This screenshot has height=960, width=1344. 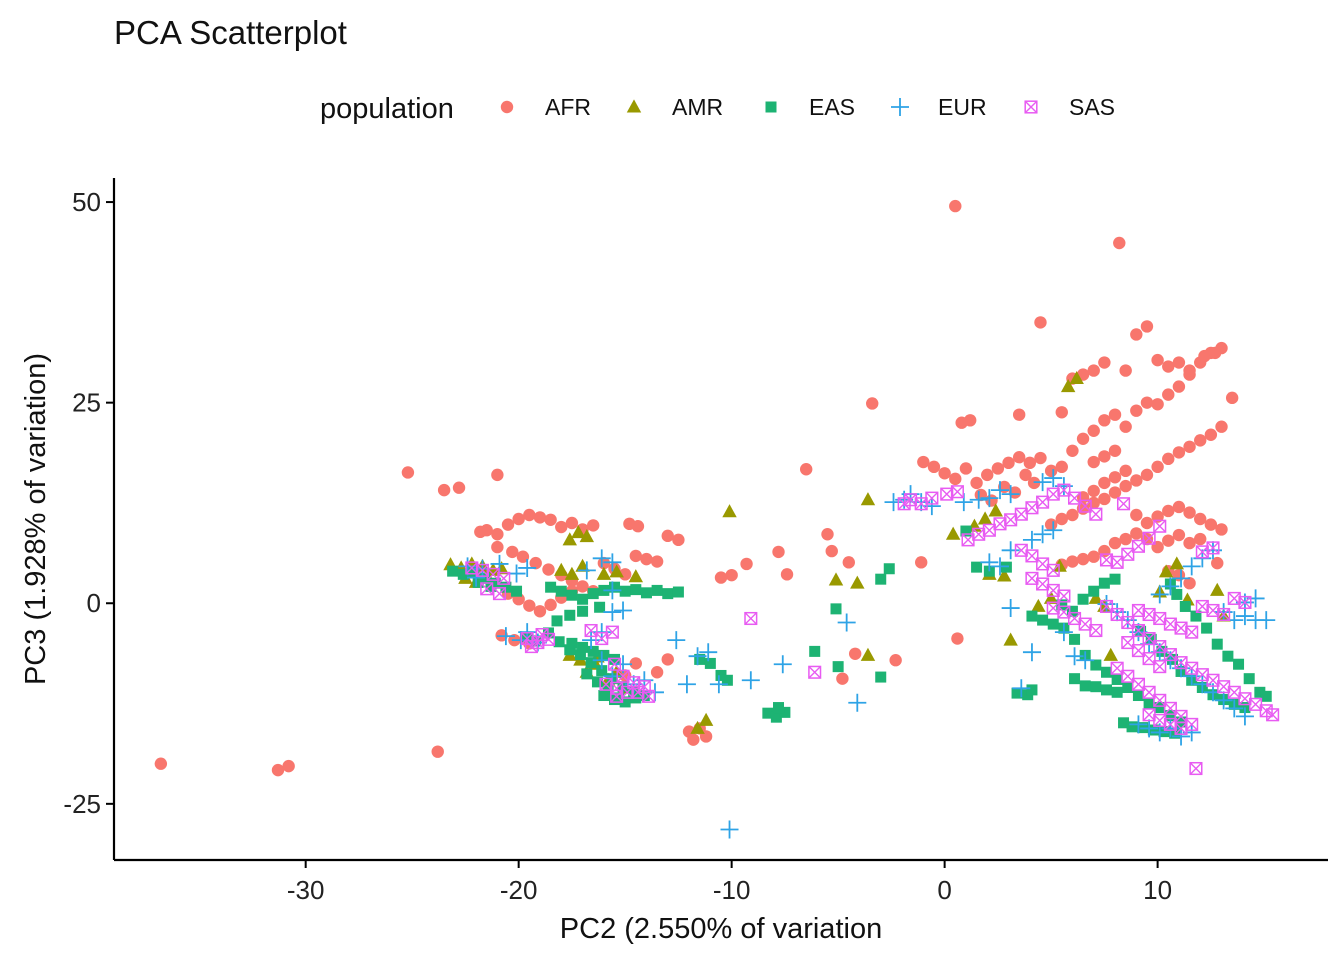 What do you see at coordinates (88, 503) in the screenshot?
I see `y-ticks: 50 25 0 -25` at bounding box center [88, 503].